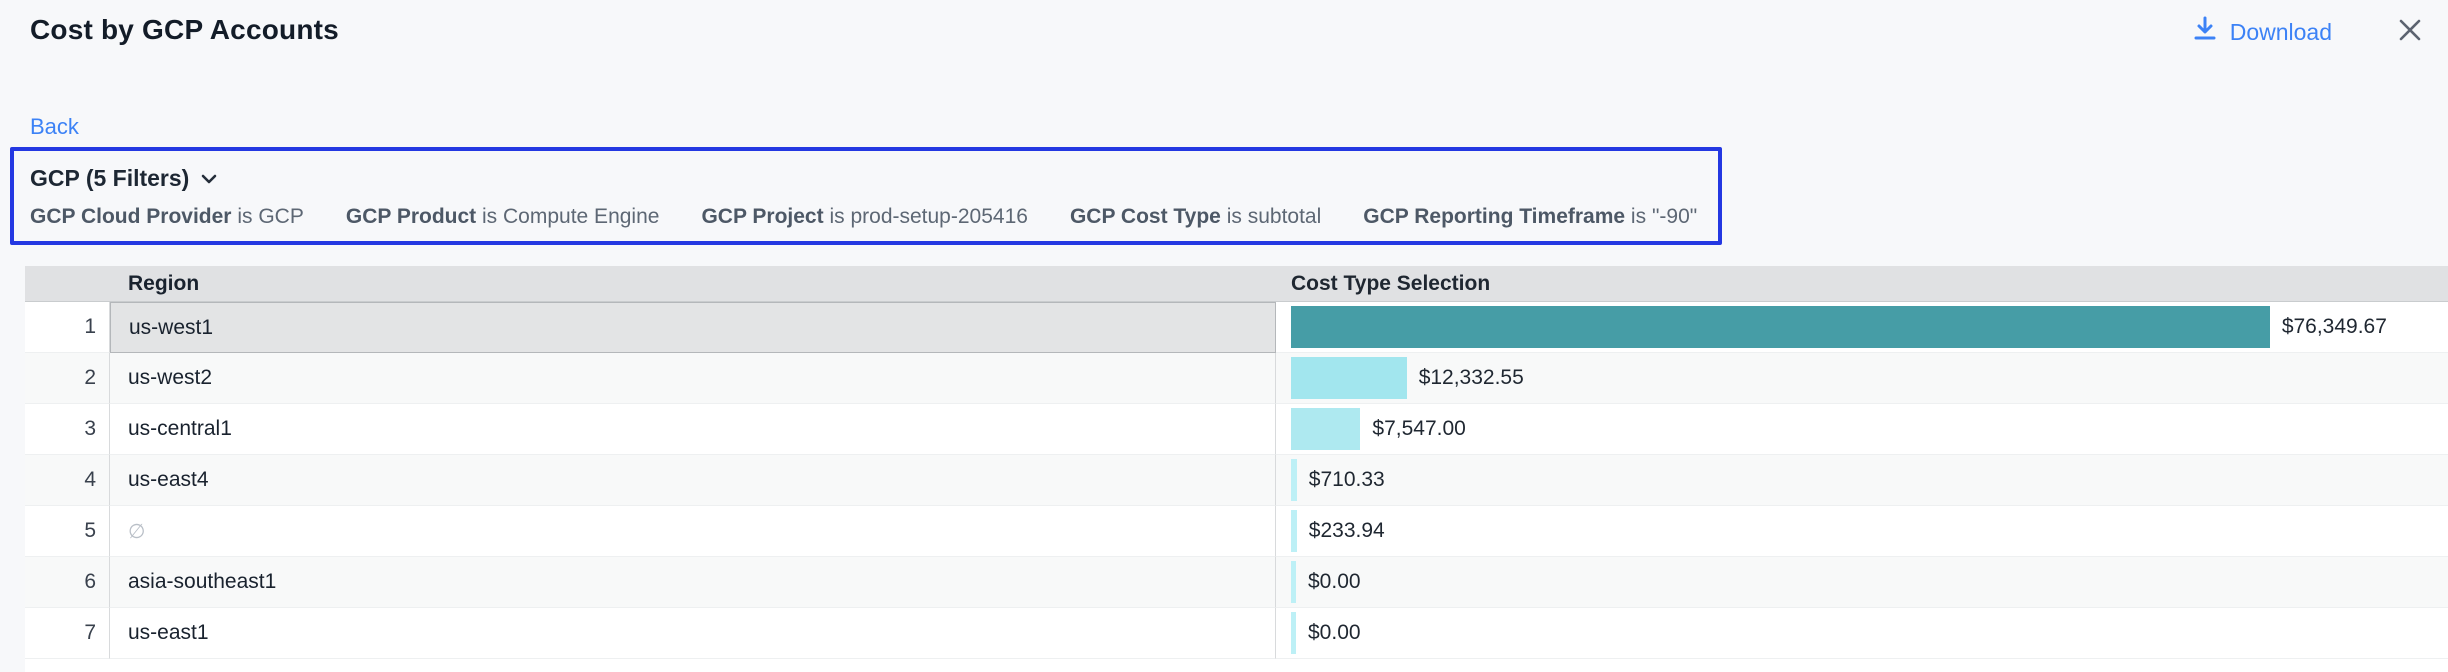  What do you see at coordinates (1346, 530) in the screenshot?
I see `cost-value: $233.94` at bounding box center [1346, 530].